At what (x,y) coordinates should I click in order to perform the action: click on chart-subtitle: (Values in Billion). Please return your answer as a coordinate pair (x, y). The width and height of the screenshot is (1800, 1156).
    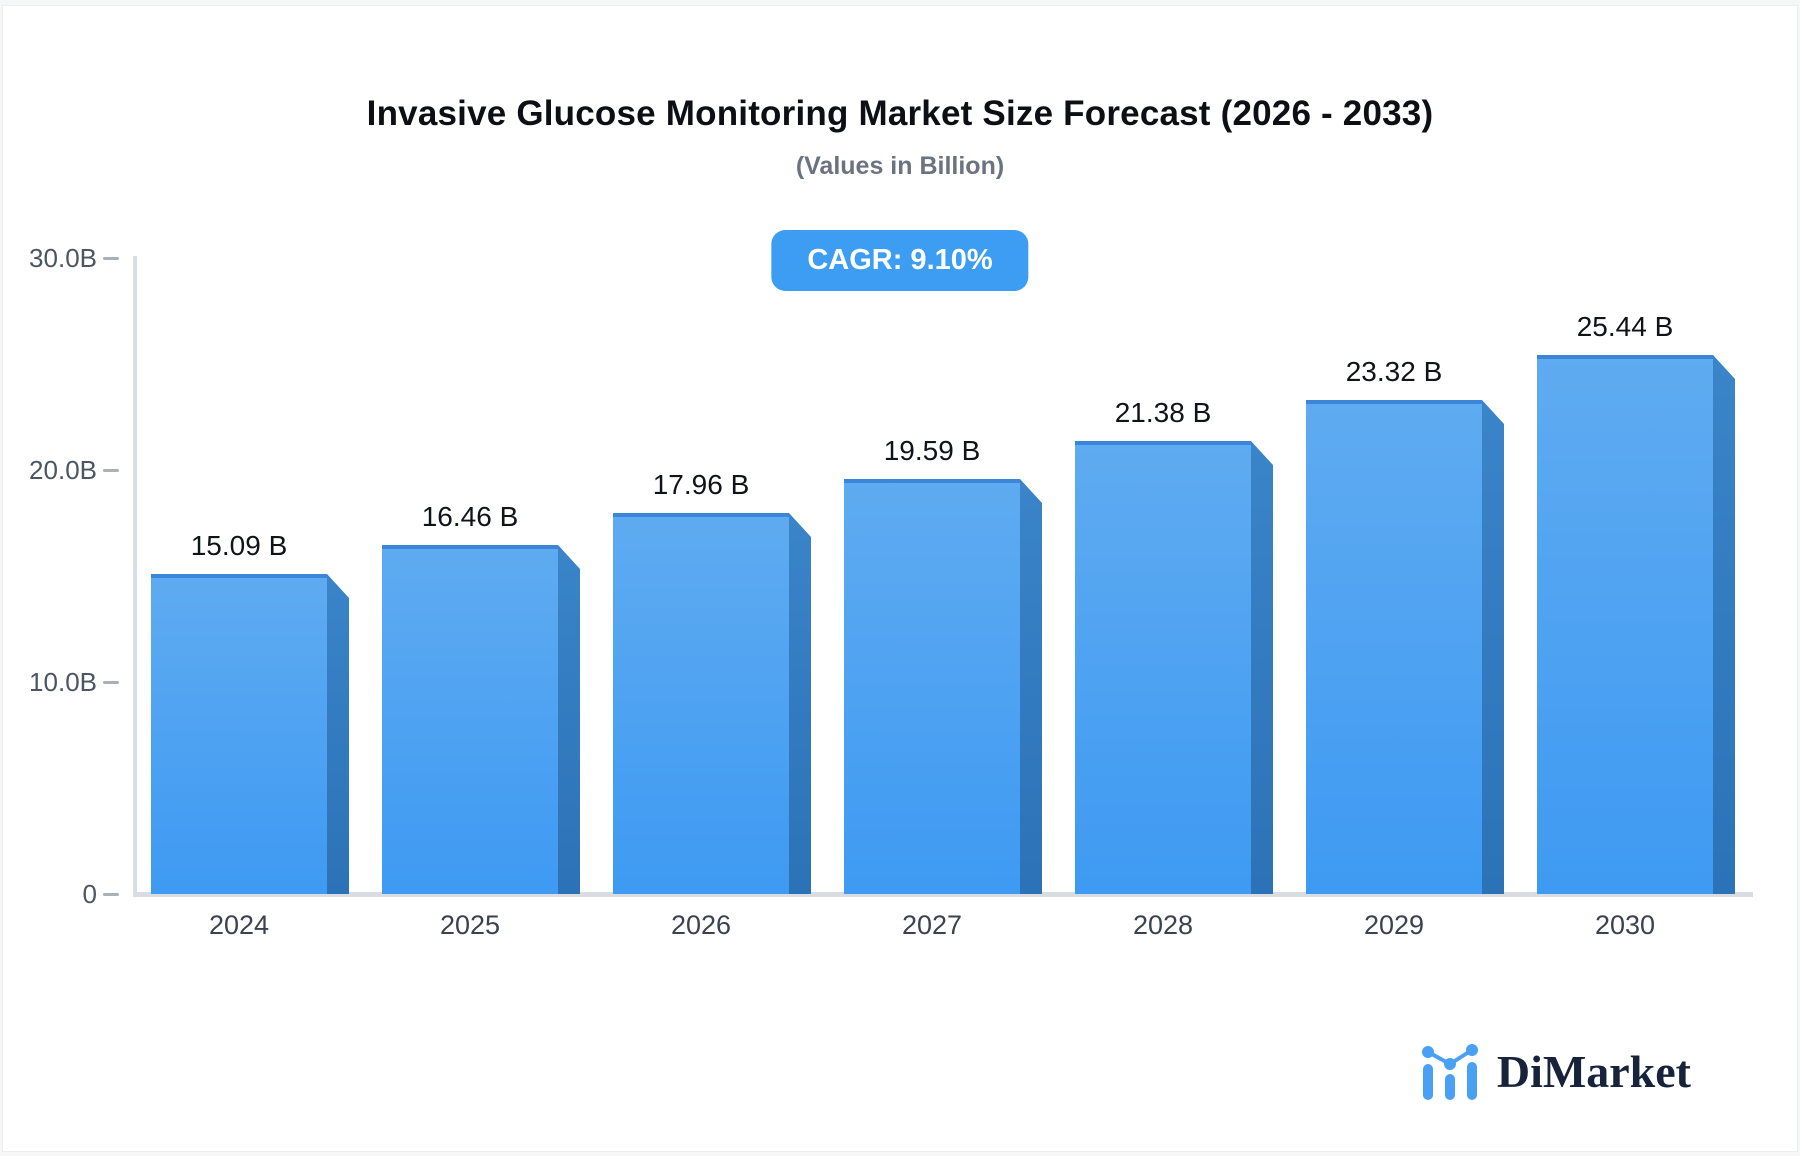
    Looking at the image, I should click on (900, 166).